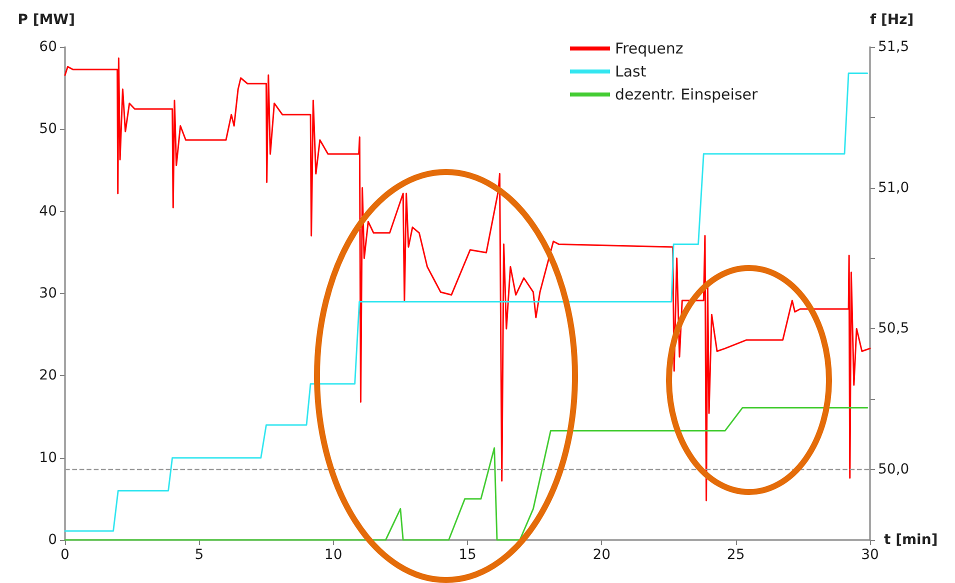 This screenshot has height=583, width=955. I want to click on x-tick-label: 5, so click(199, 555).